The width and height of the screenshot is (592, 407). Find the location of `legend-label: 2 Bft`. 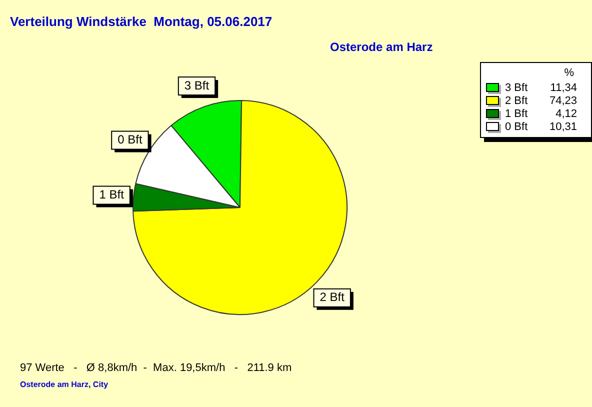

legend-label: 2 Bft is located at coordinates (517, 100).